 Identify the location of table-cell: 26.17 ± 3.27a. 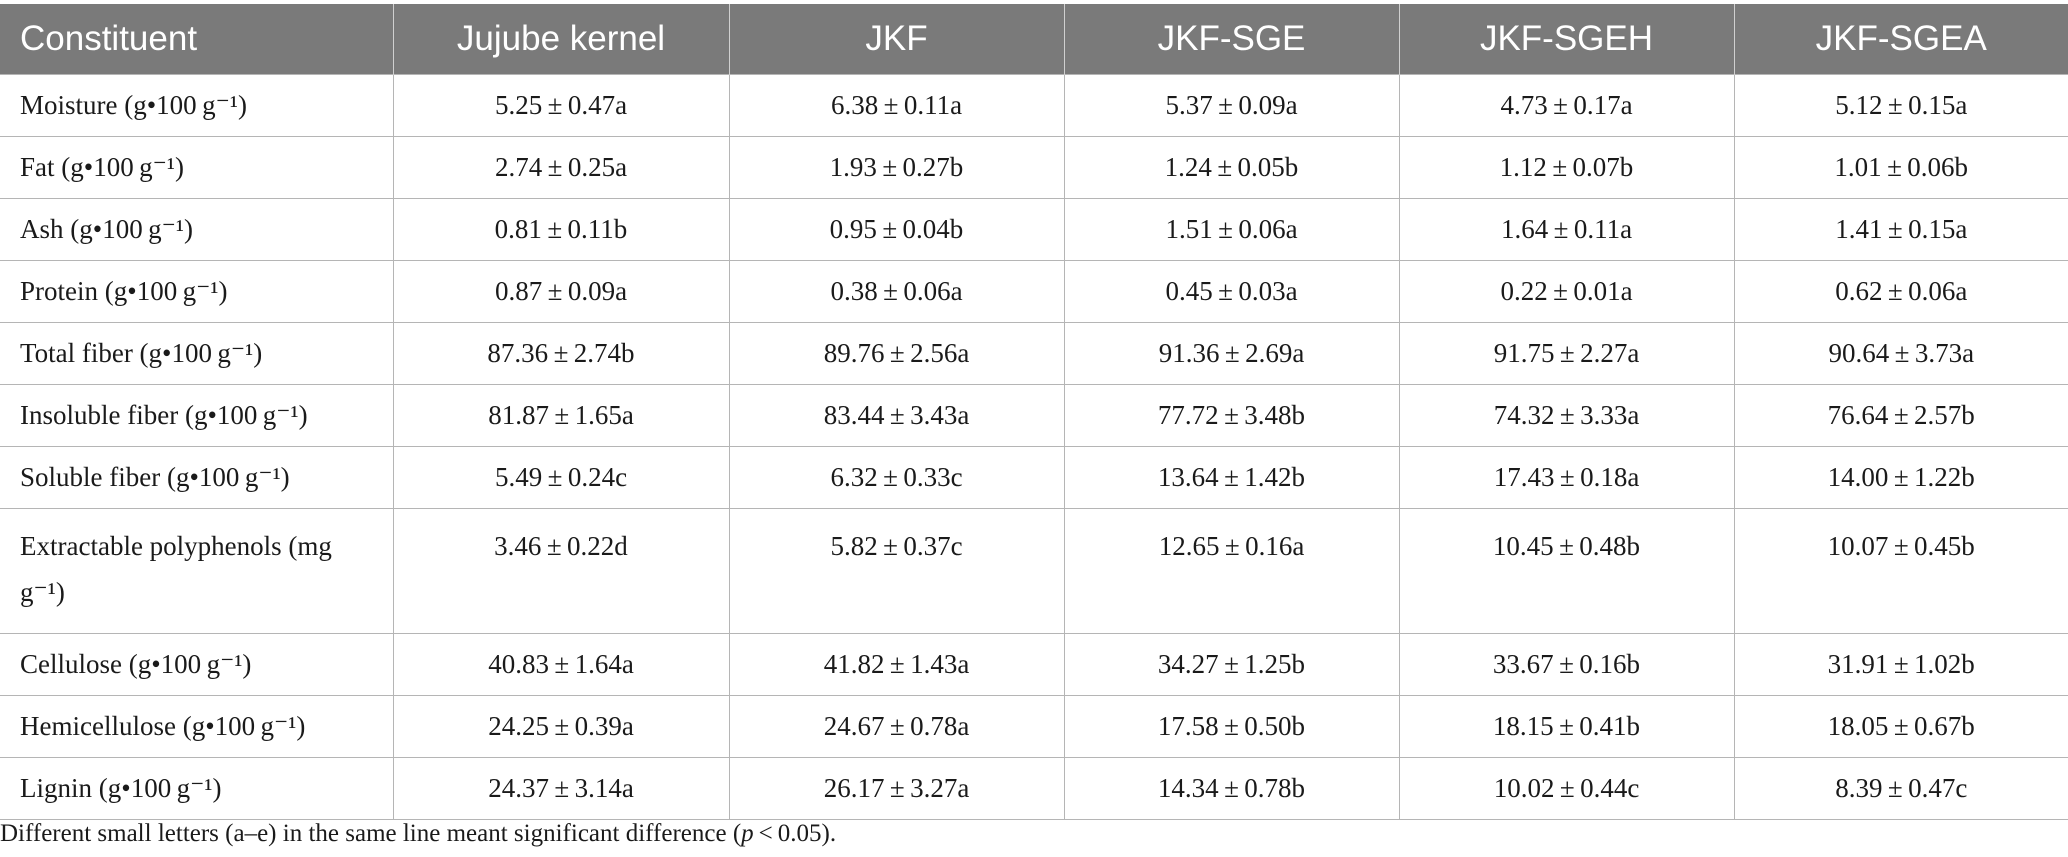
(896, 788).